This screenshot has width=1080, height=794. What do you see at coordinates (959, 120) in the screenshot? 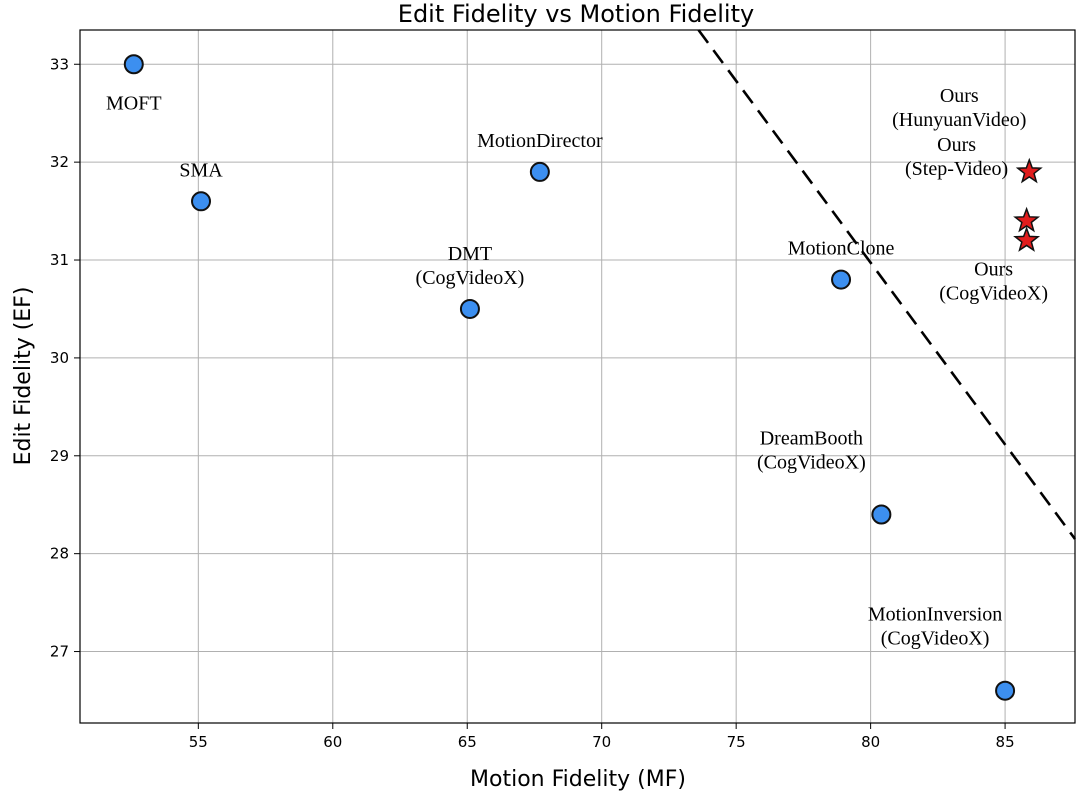
I see `point-label-ours-hunyuanvideo: (HunyuanVideo)` at bounding box center [959, 120].